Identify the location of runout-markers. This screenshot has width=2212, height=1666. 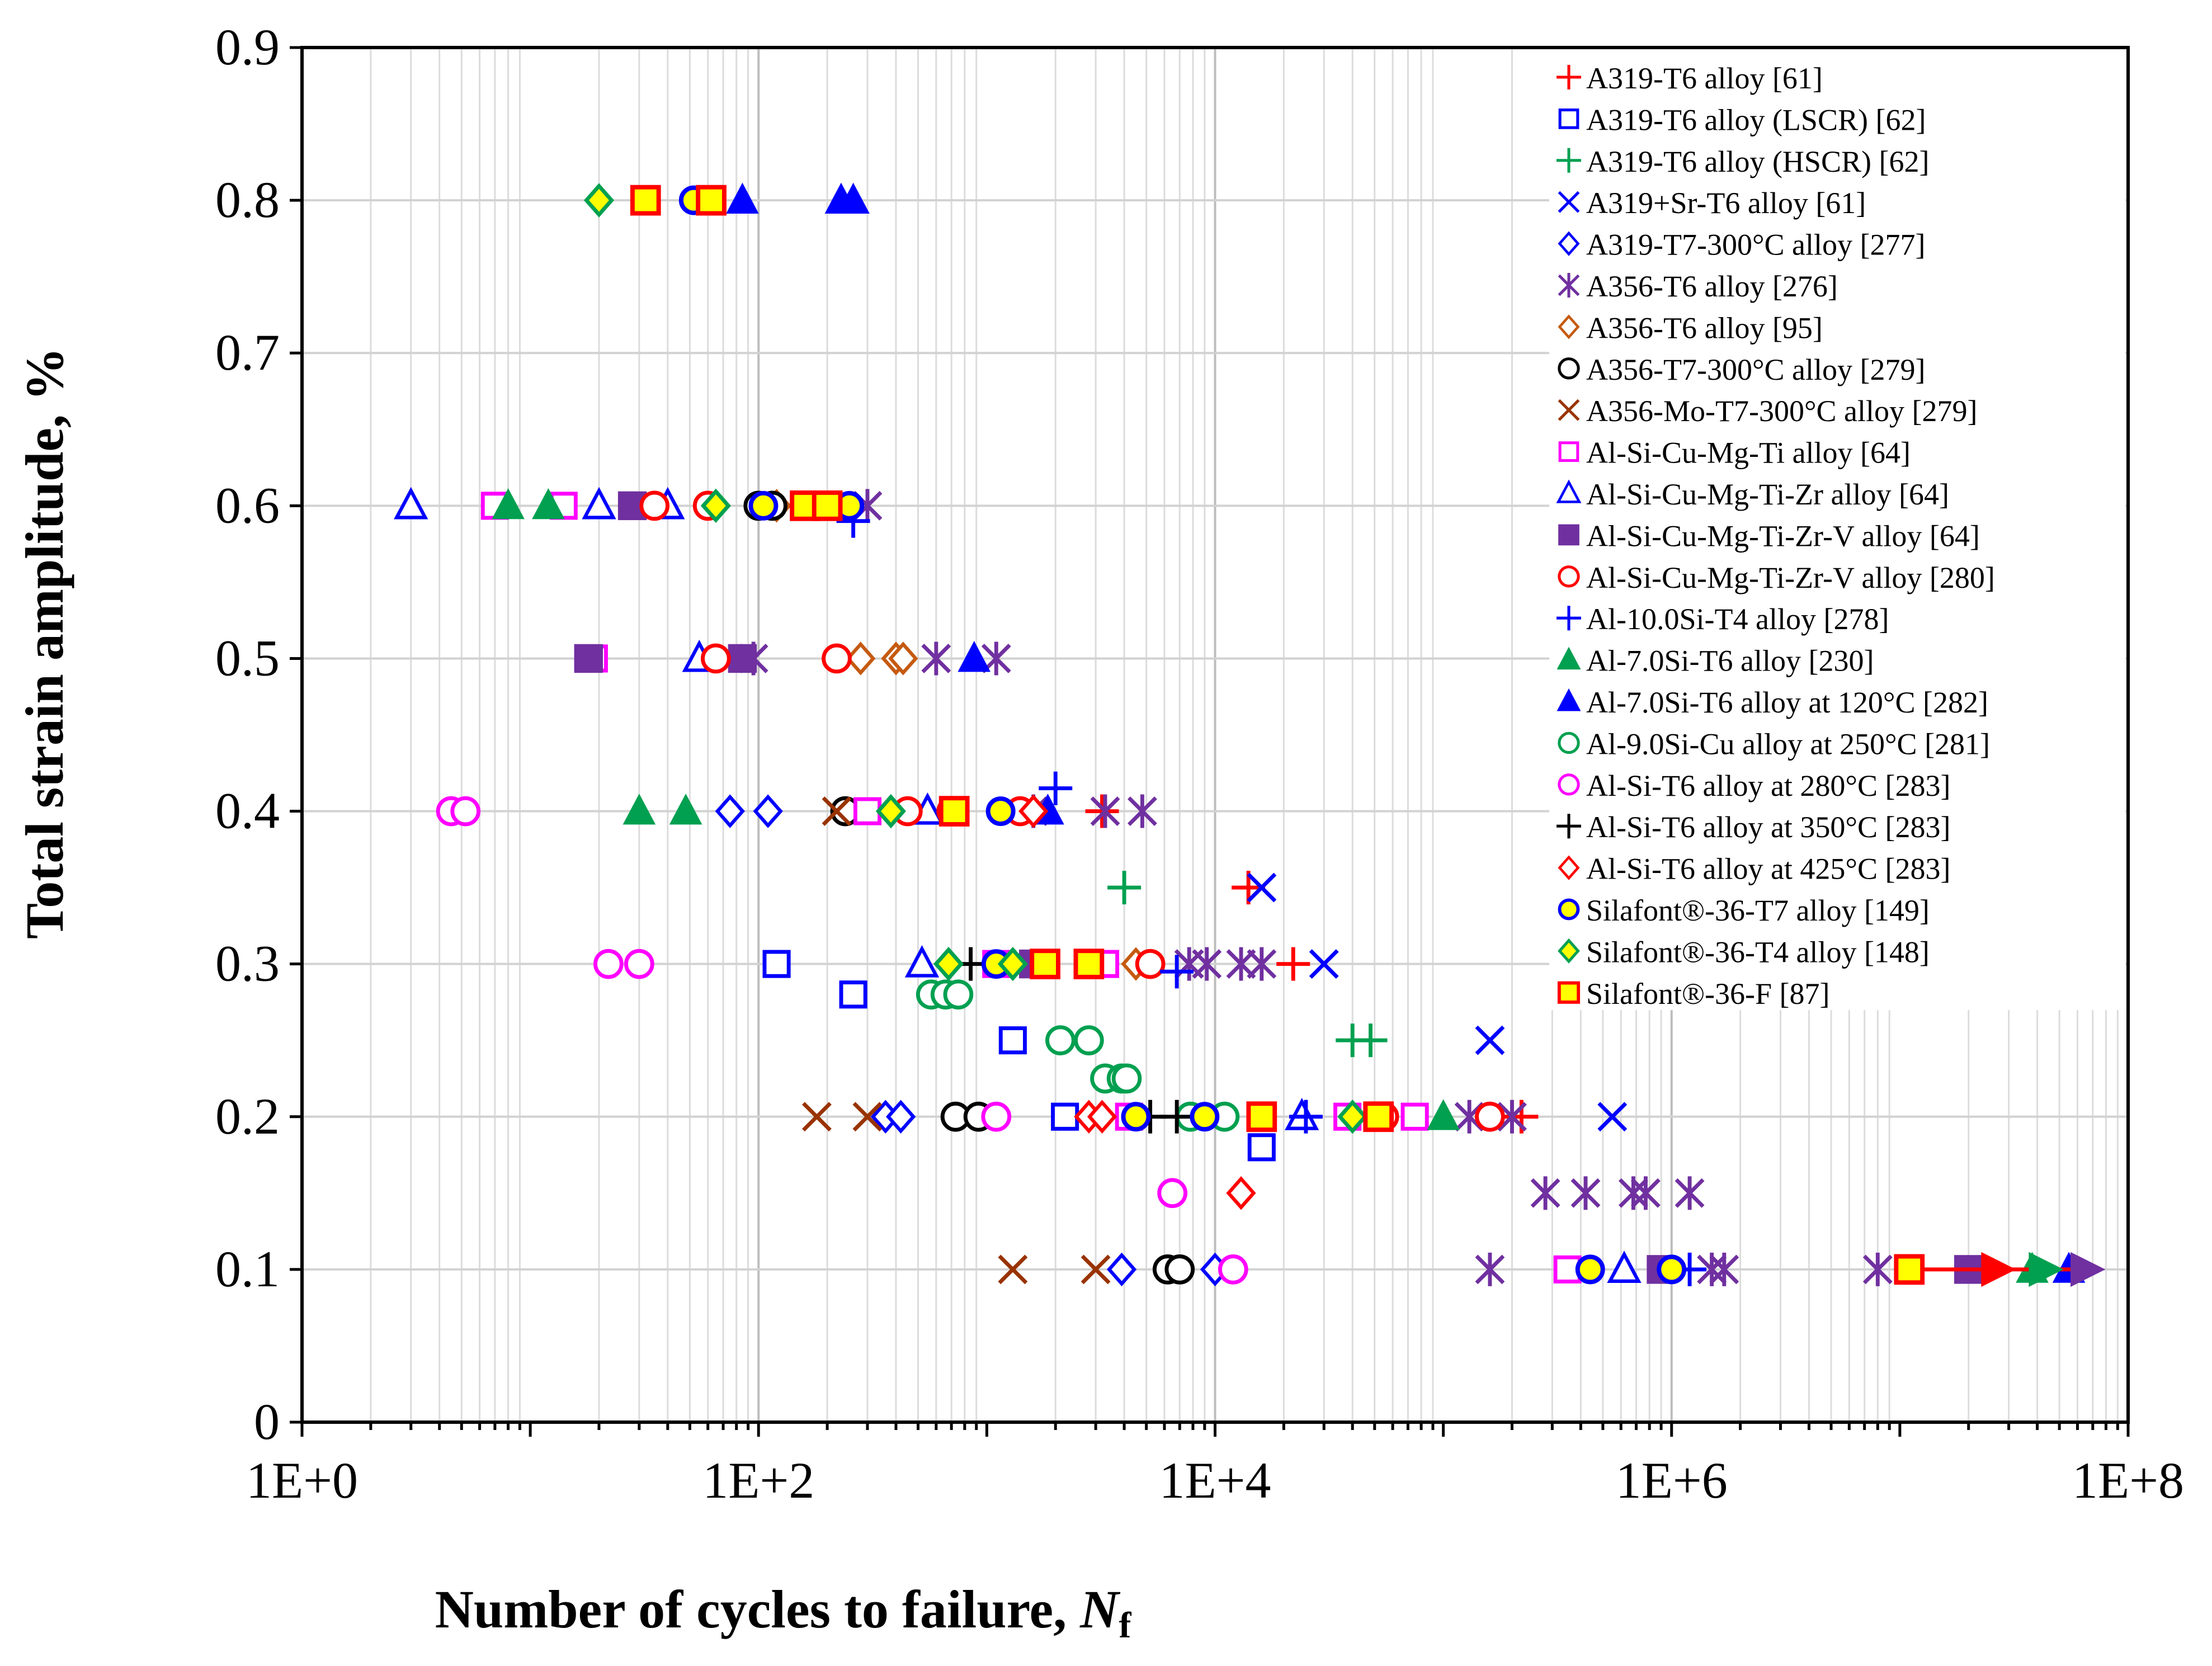
(2014, 1269).